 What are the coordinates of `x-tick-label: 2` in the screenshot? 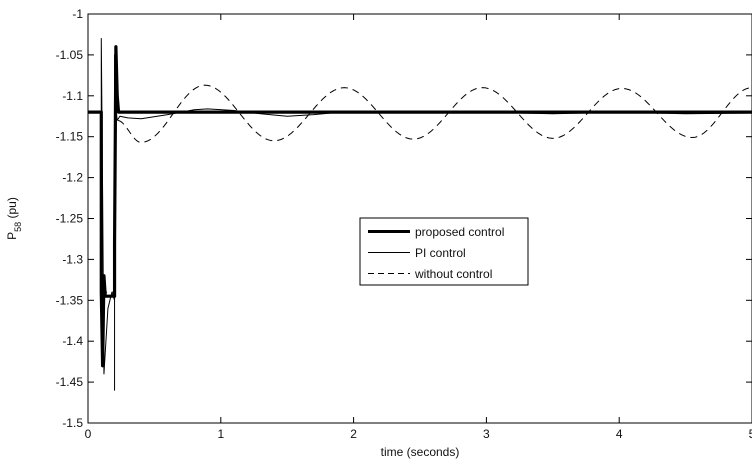 It's located at (353, 434).